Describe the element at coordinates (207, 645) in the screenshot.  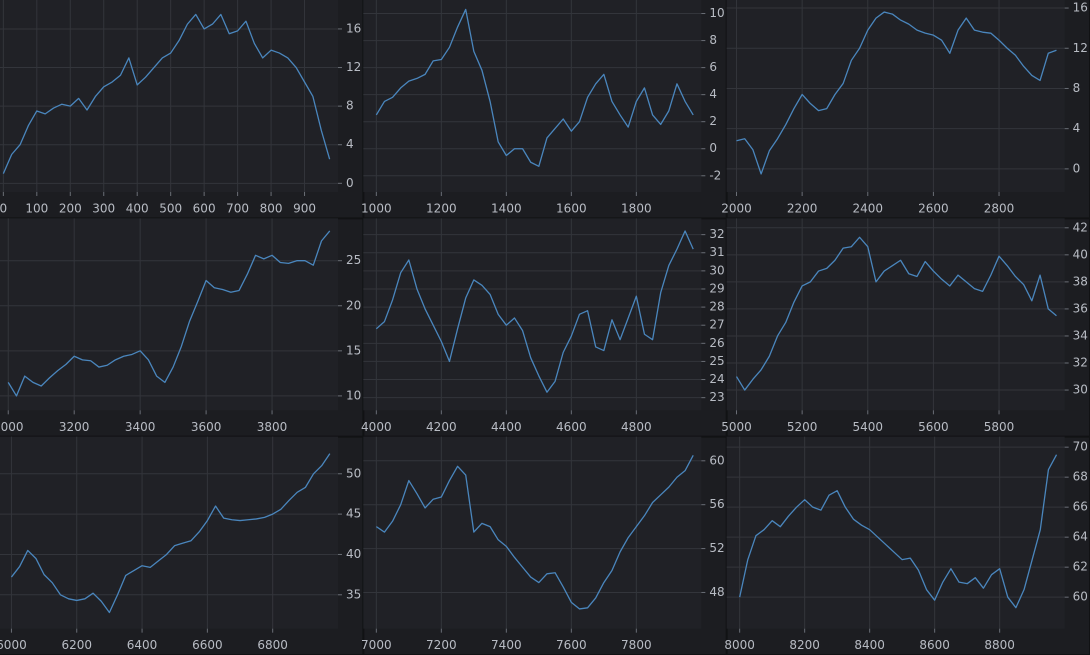
I see `x-tick-label: 6600` at that location.